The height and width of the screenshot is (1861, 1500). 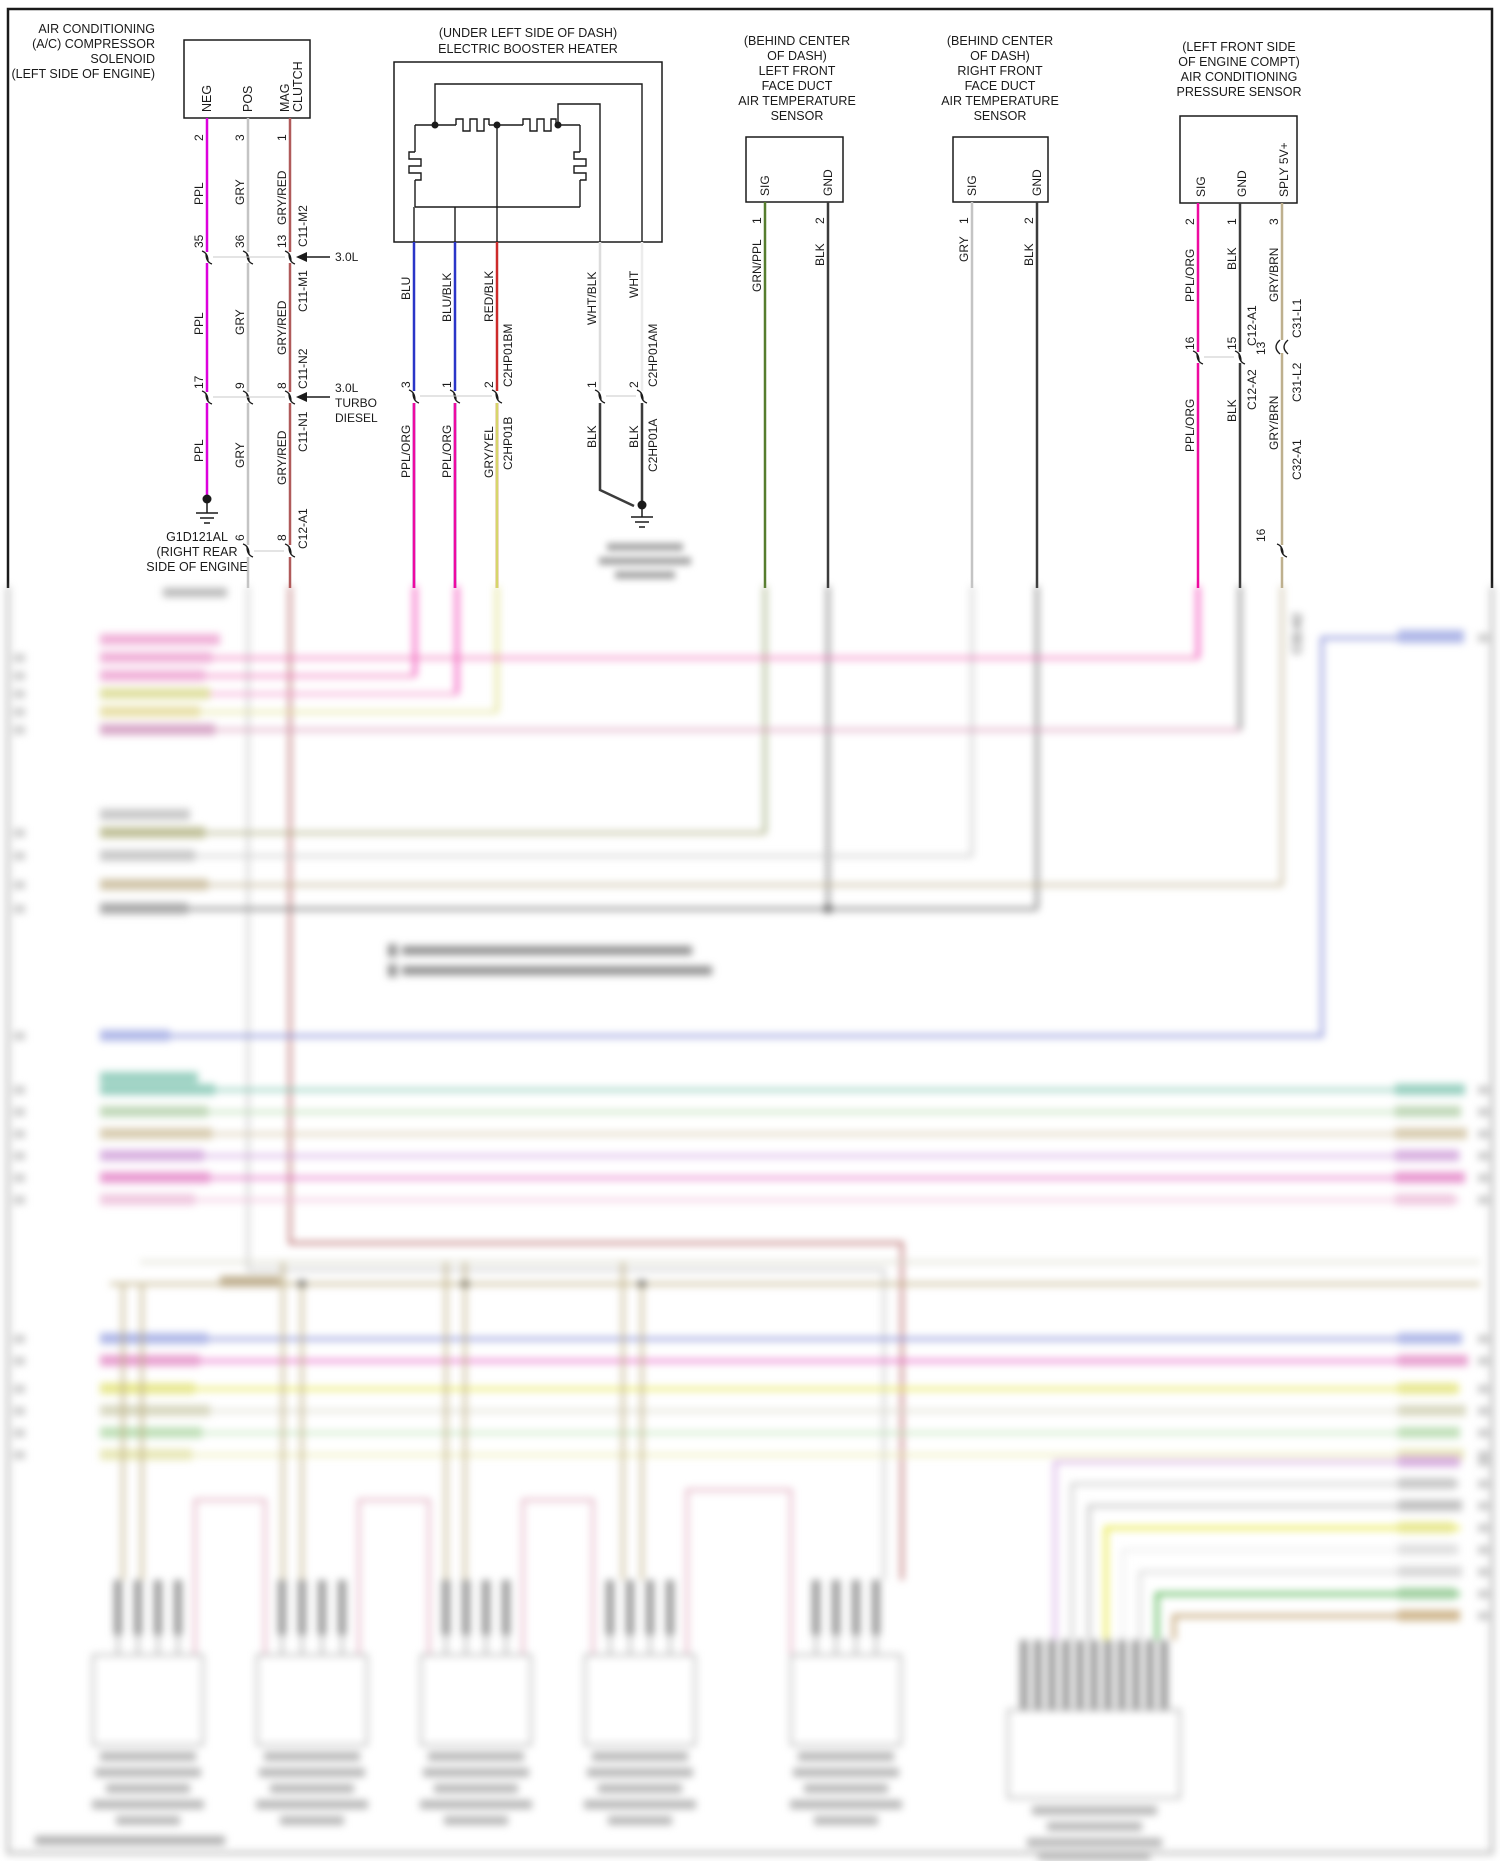 What do you see at coordinates (298, 86) in the screenshot?
I see `terminal-label: CLUTCH` at bounding box center [298, 86].